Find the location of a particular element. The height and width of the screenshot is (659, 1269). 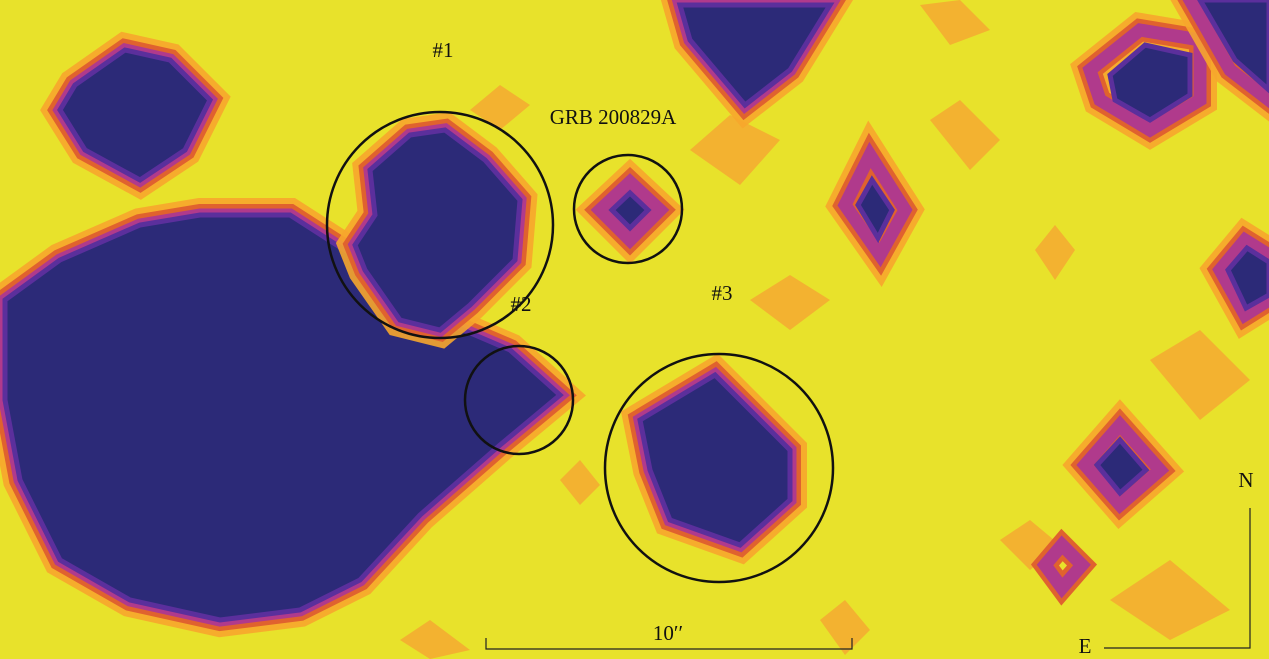

compass-east: E is located at coordinates (1085, 646).